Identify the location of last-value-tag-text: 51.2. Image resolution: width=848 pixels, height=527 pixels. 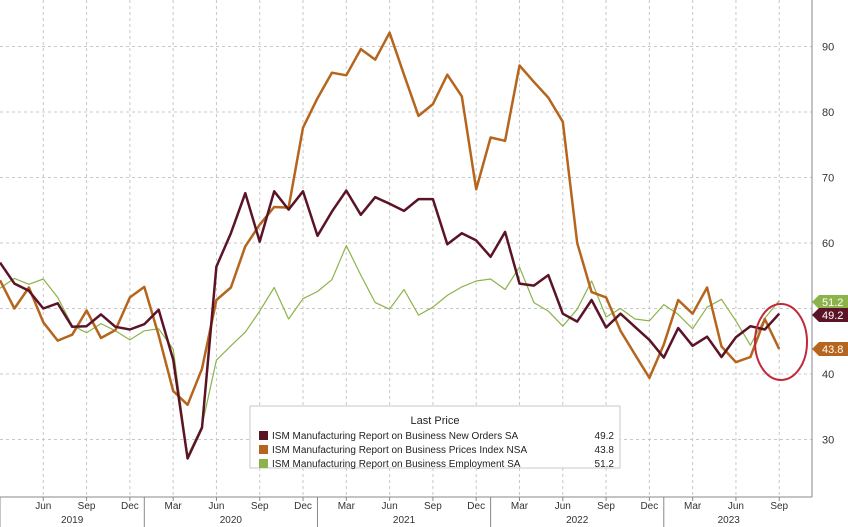
(832, 303).